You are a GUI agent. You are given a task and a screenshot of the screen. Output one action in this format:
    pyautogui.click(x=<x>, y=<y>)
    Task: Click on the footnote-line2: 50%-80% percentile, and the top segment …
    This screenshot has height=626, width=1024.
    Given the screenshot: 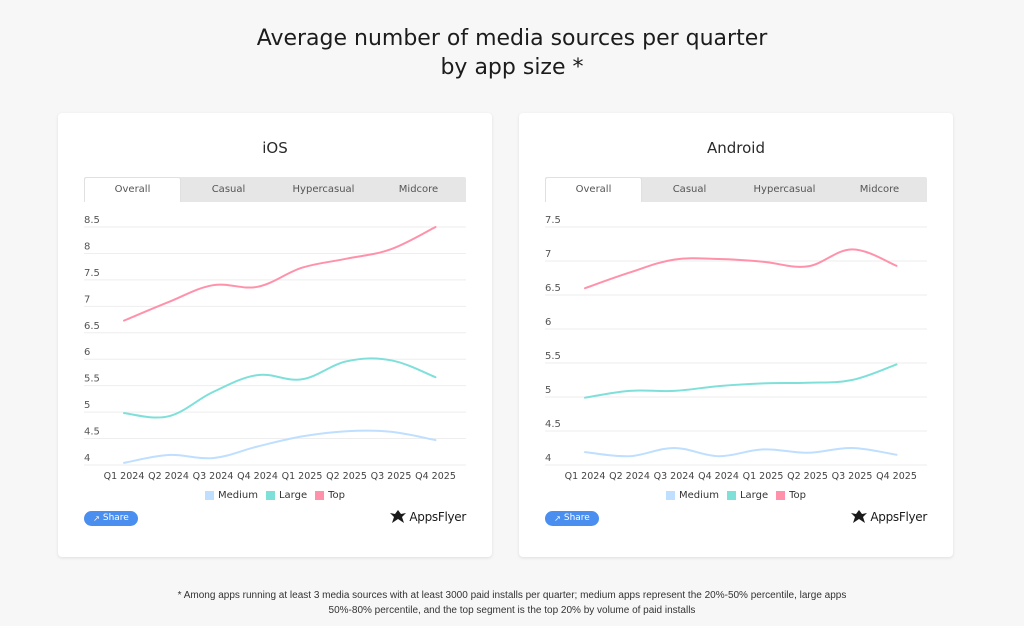 What is the action you would take?
    pyautogui.click(x=512, y=610)
    